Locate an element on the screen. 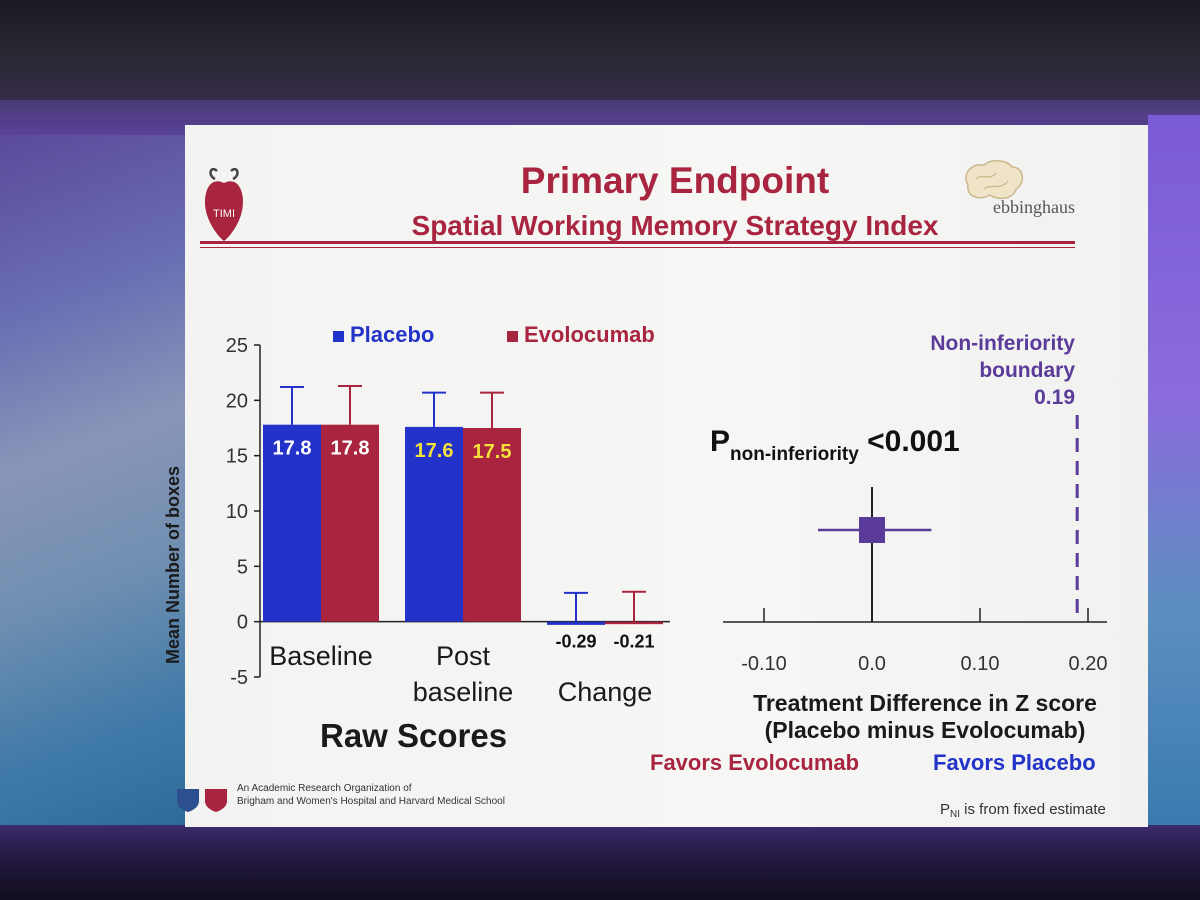  legend-evolocumab: Evolocumab is located at coordinates (581, 335).